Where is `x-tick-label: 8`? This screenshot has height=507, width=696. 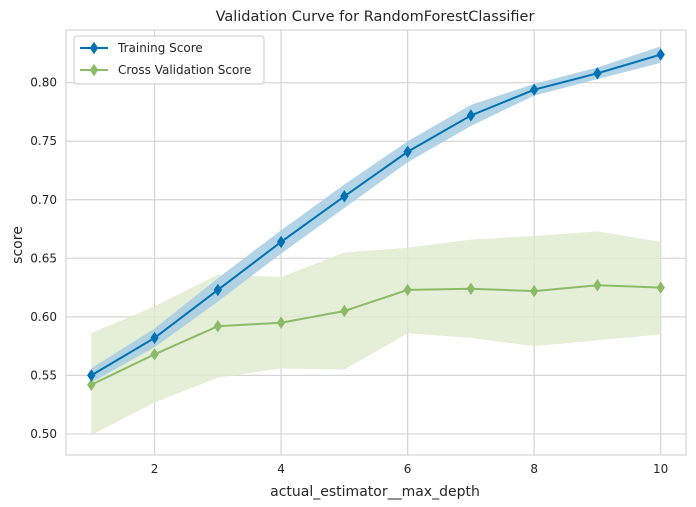
x-tick-label: 8 is located at coordinates (534, 469).